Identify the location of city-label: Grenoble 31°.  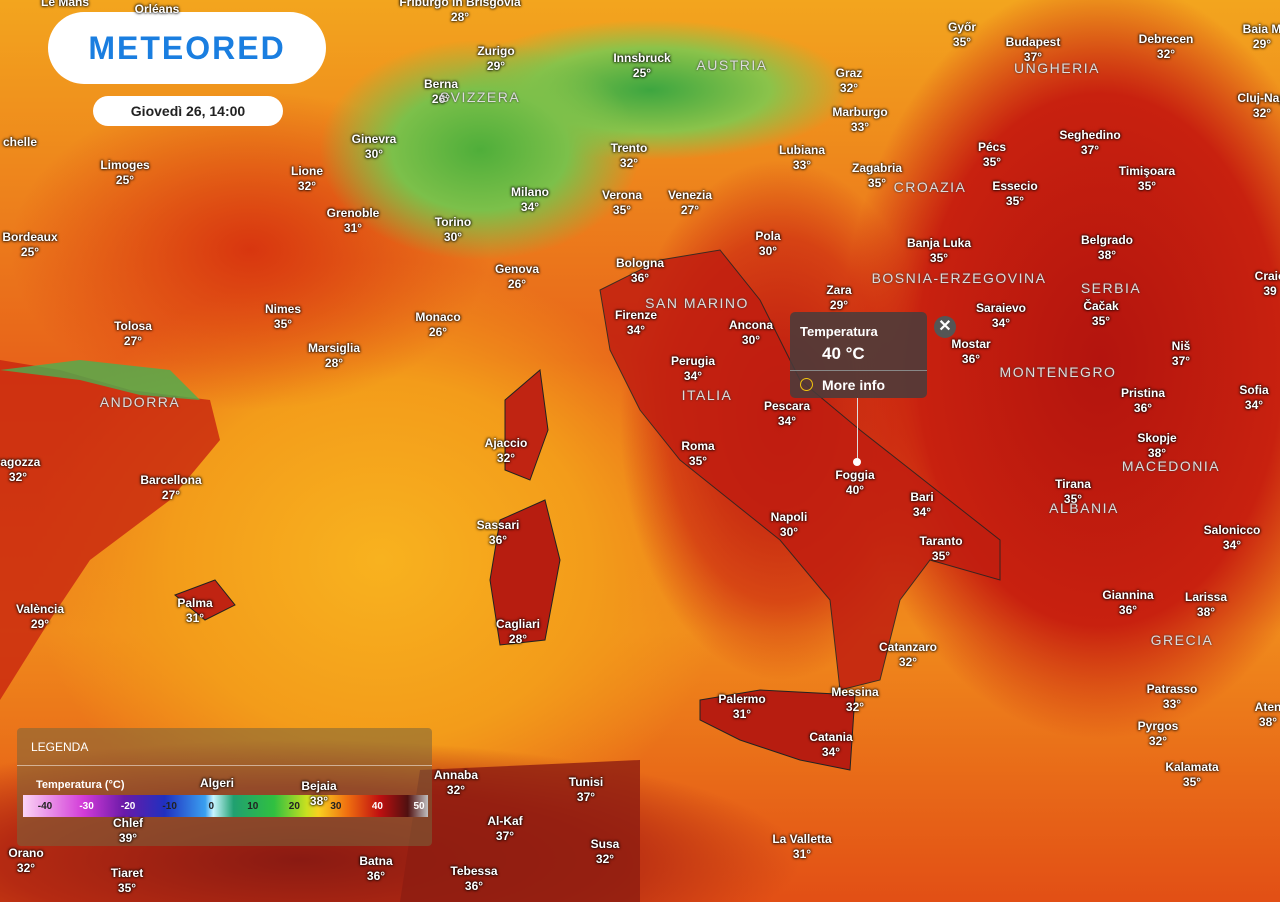
(353, 221).